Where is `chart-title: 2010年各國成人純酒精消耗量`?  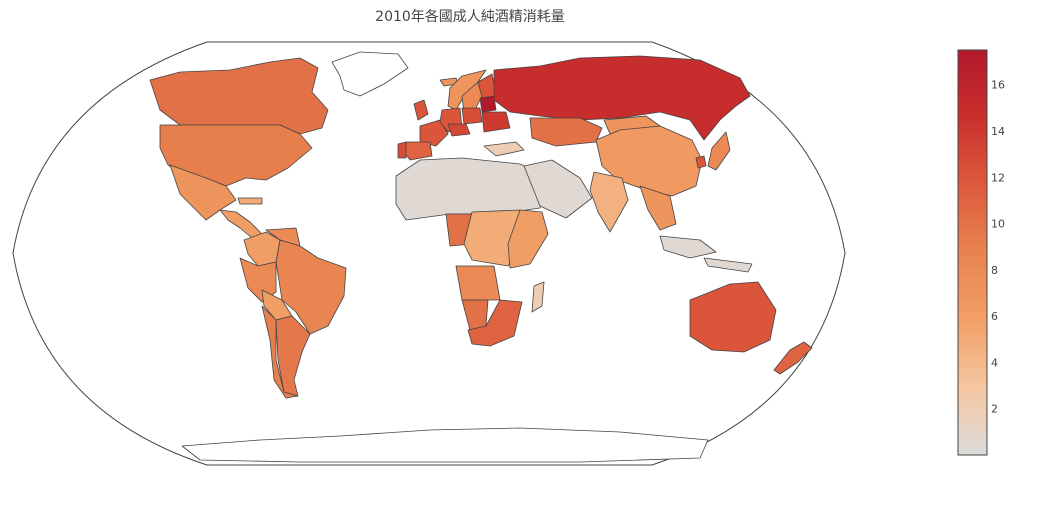
chart-title: 2010年各國成人純酒精消耗量 is located at coordinates (470, 17).